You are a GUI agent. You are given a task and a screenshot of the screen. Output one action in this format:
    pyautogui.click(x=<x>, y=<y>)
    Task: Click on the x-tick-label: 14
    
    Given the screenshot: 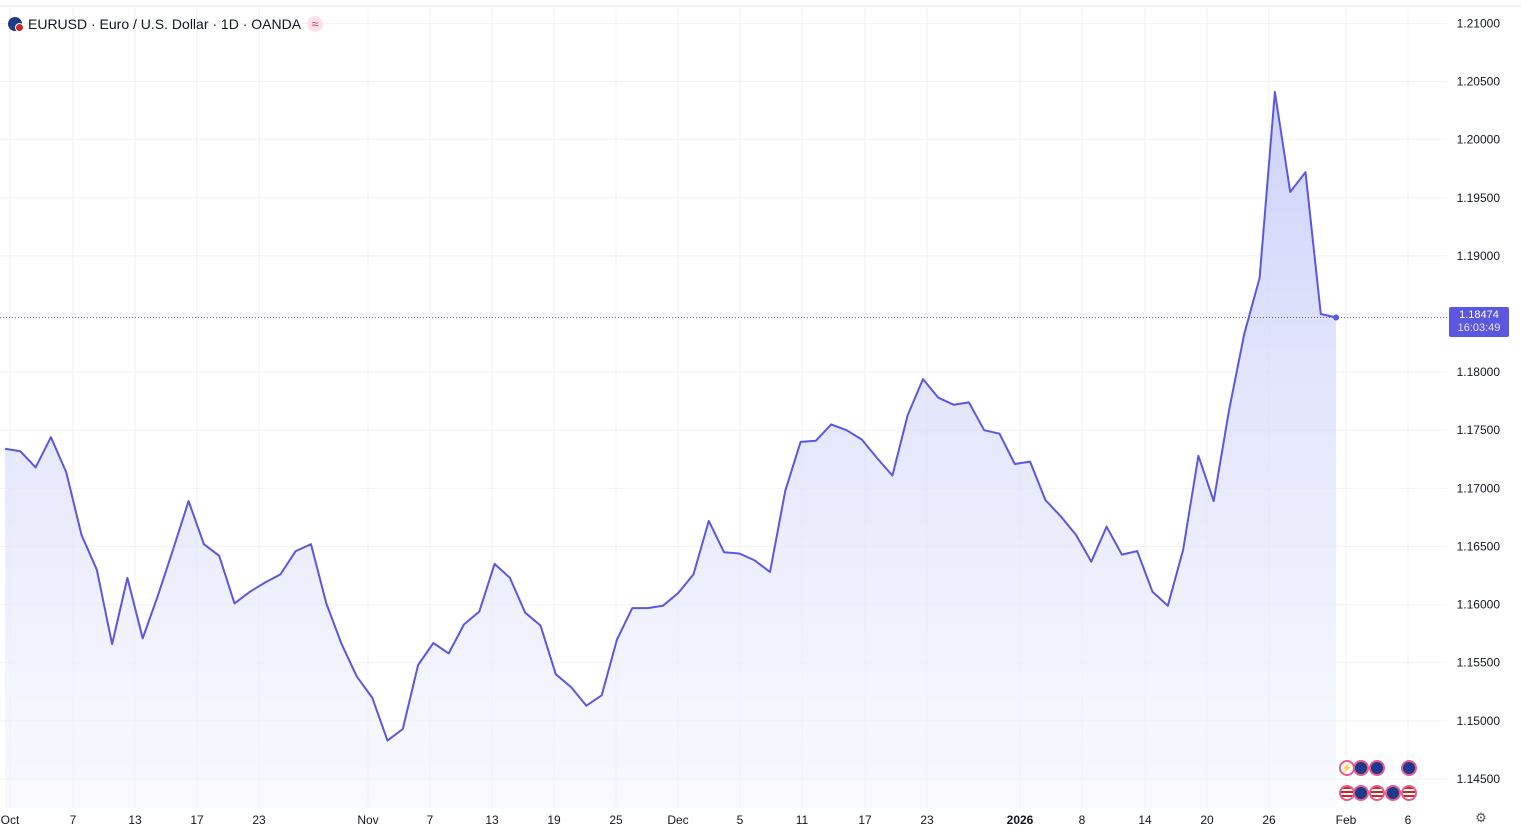 What is the action you would take?
    pyautogui.click(x=1145, y=820)
    